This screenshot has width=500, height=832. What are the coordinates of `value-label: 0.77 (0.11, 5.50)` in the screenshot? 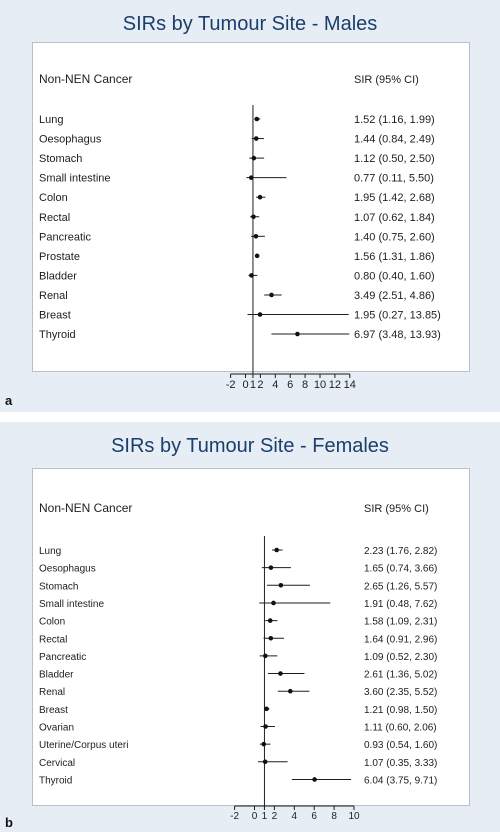 It's located at (394, 179).